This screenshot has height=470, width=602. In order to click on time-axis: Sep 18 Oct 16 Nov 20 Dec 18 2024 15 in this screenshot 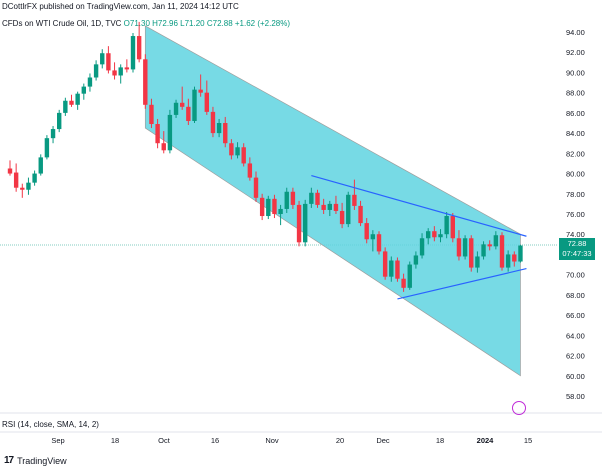, I will do `click(291, 440)`.